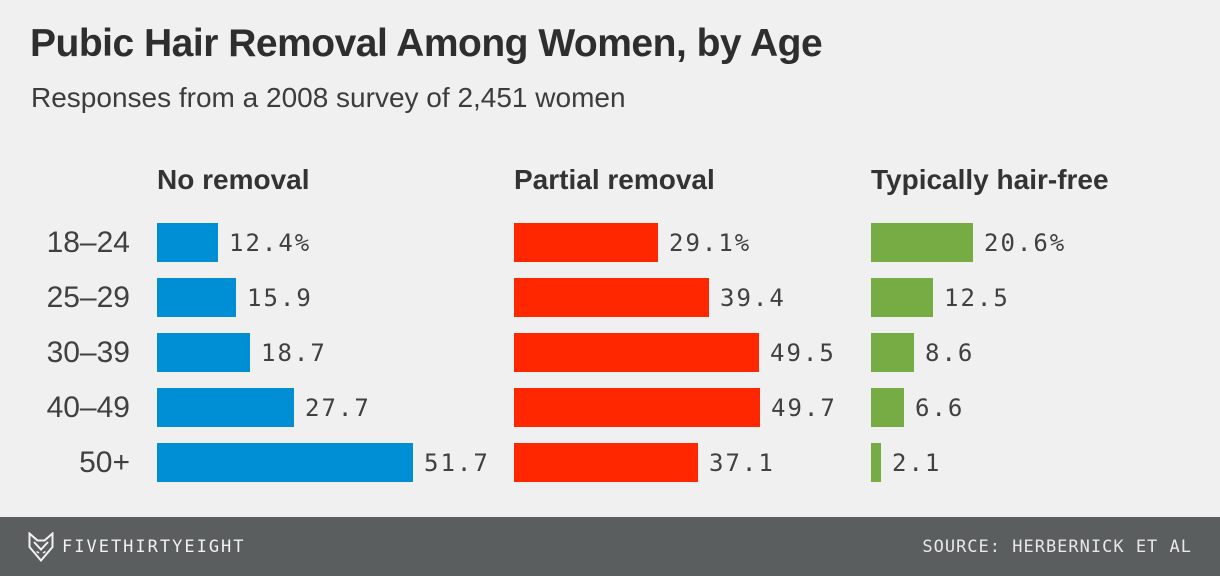 Image resolution: width=1220 pixels, height=576 pixels. I want to click on value-label: 20.6%, so click(1025, 243).